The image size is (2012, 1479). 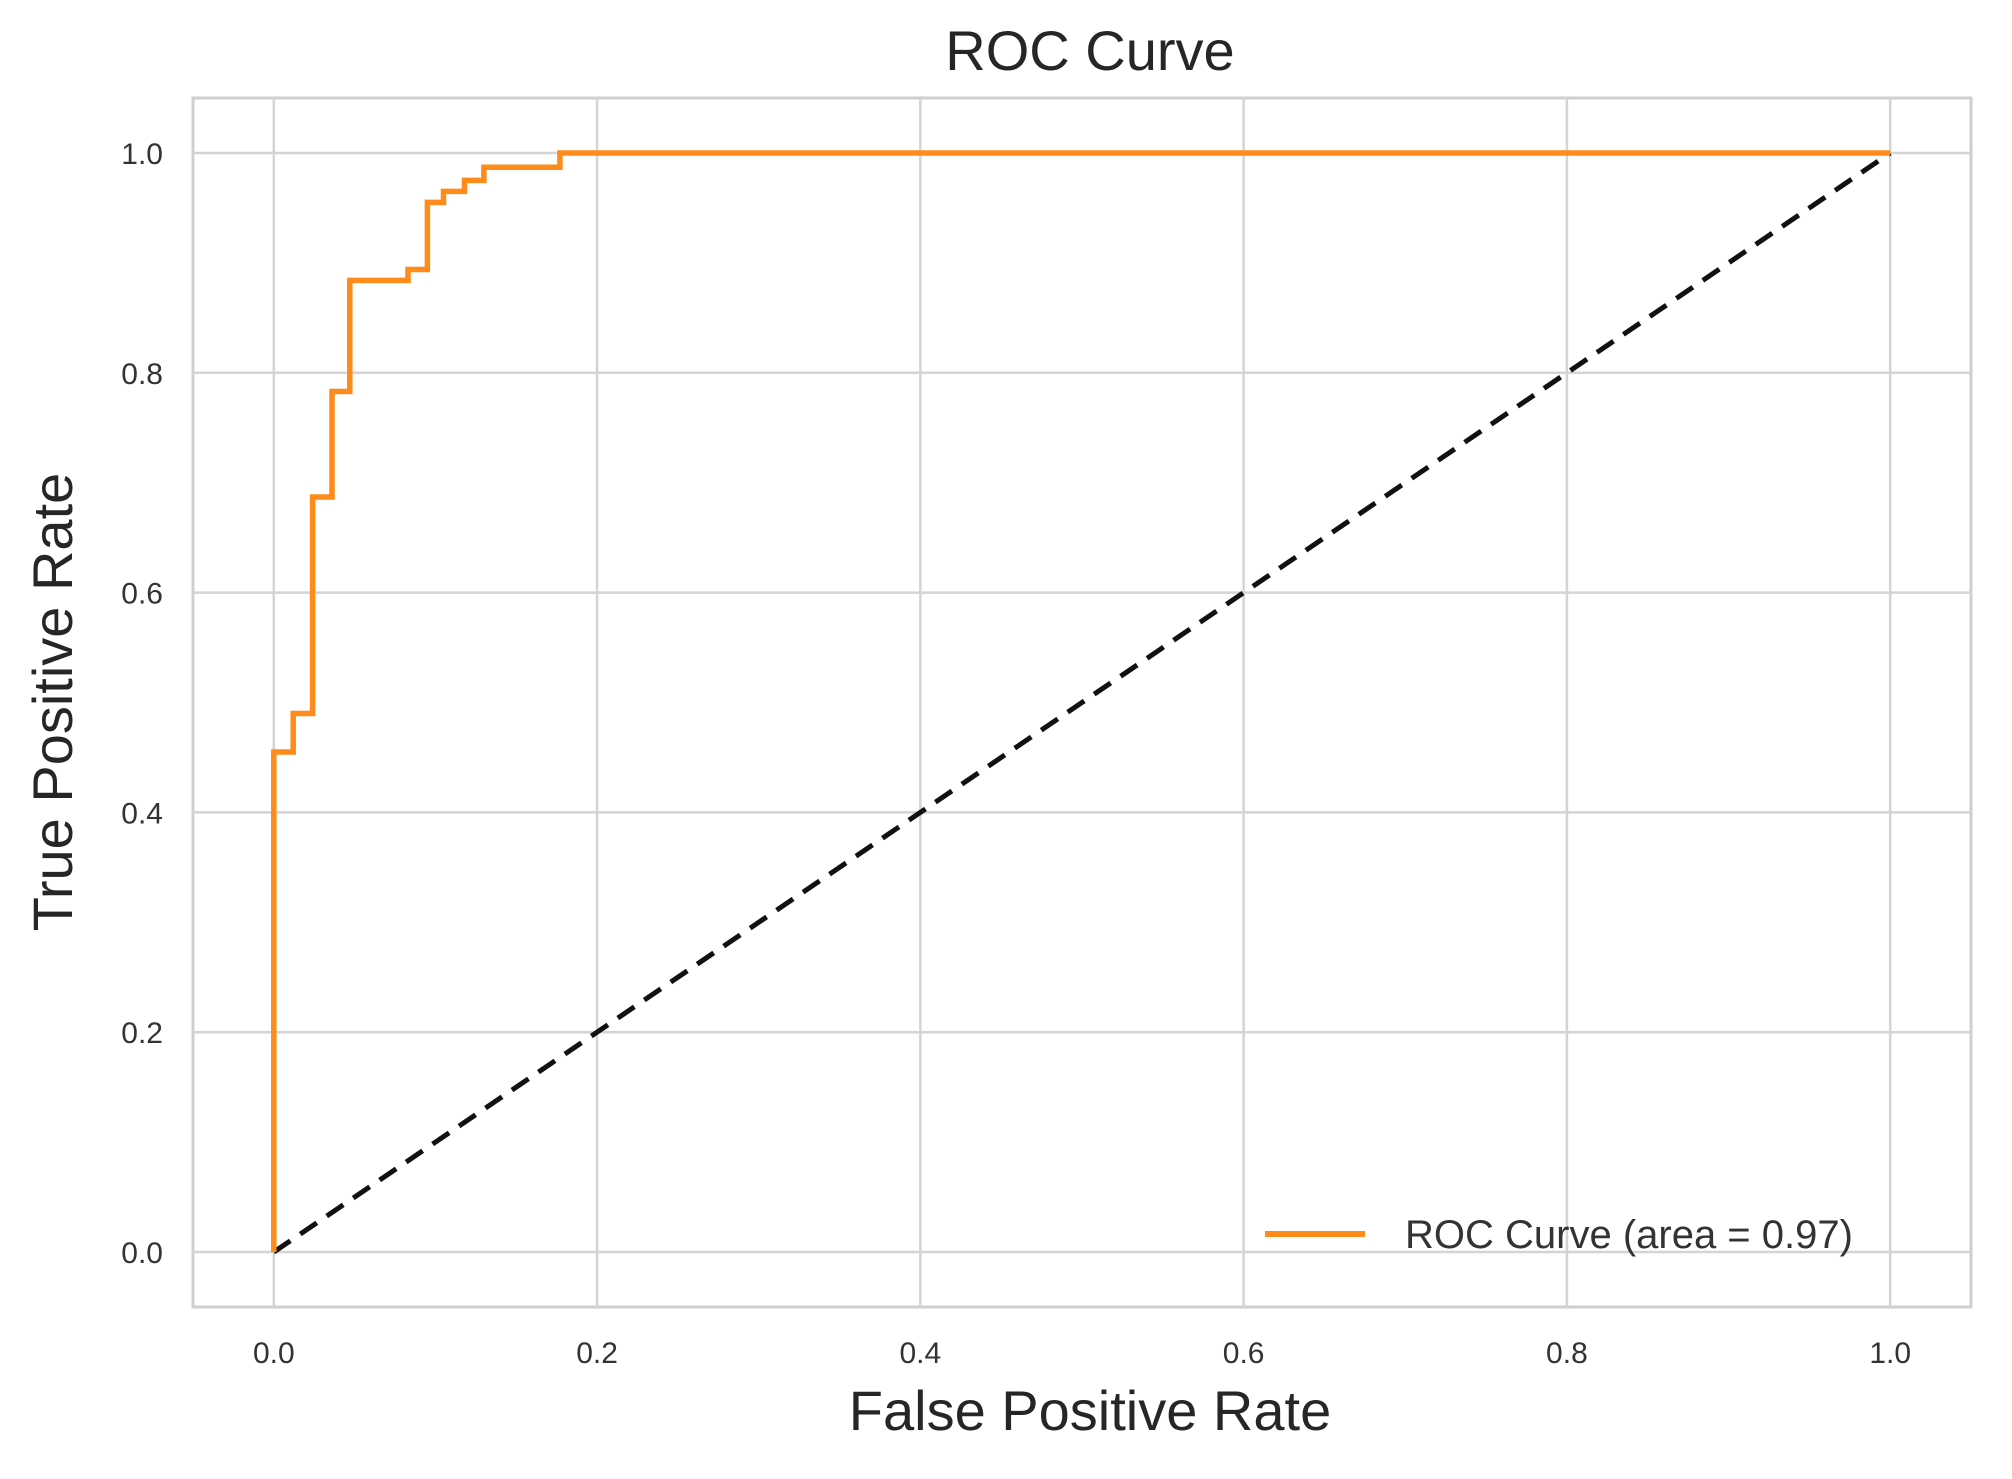 What do you see at coordinates (142, 704) in the screenshot?
I see `y-tick-labels: 0.0 0.2 0.4 0.6 0.8 1.0` at bounding box center [142, 704].